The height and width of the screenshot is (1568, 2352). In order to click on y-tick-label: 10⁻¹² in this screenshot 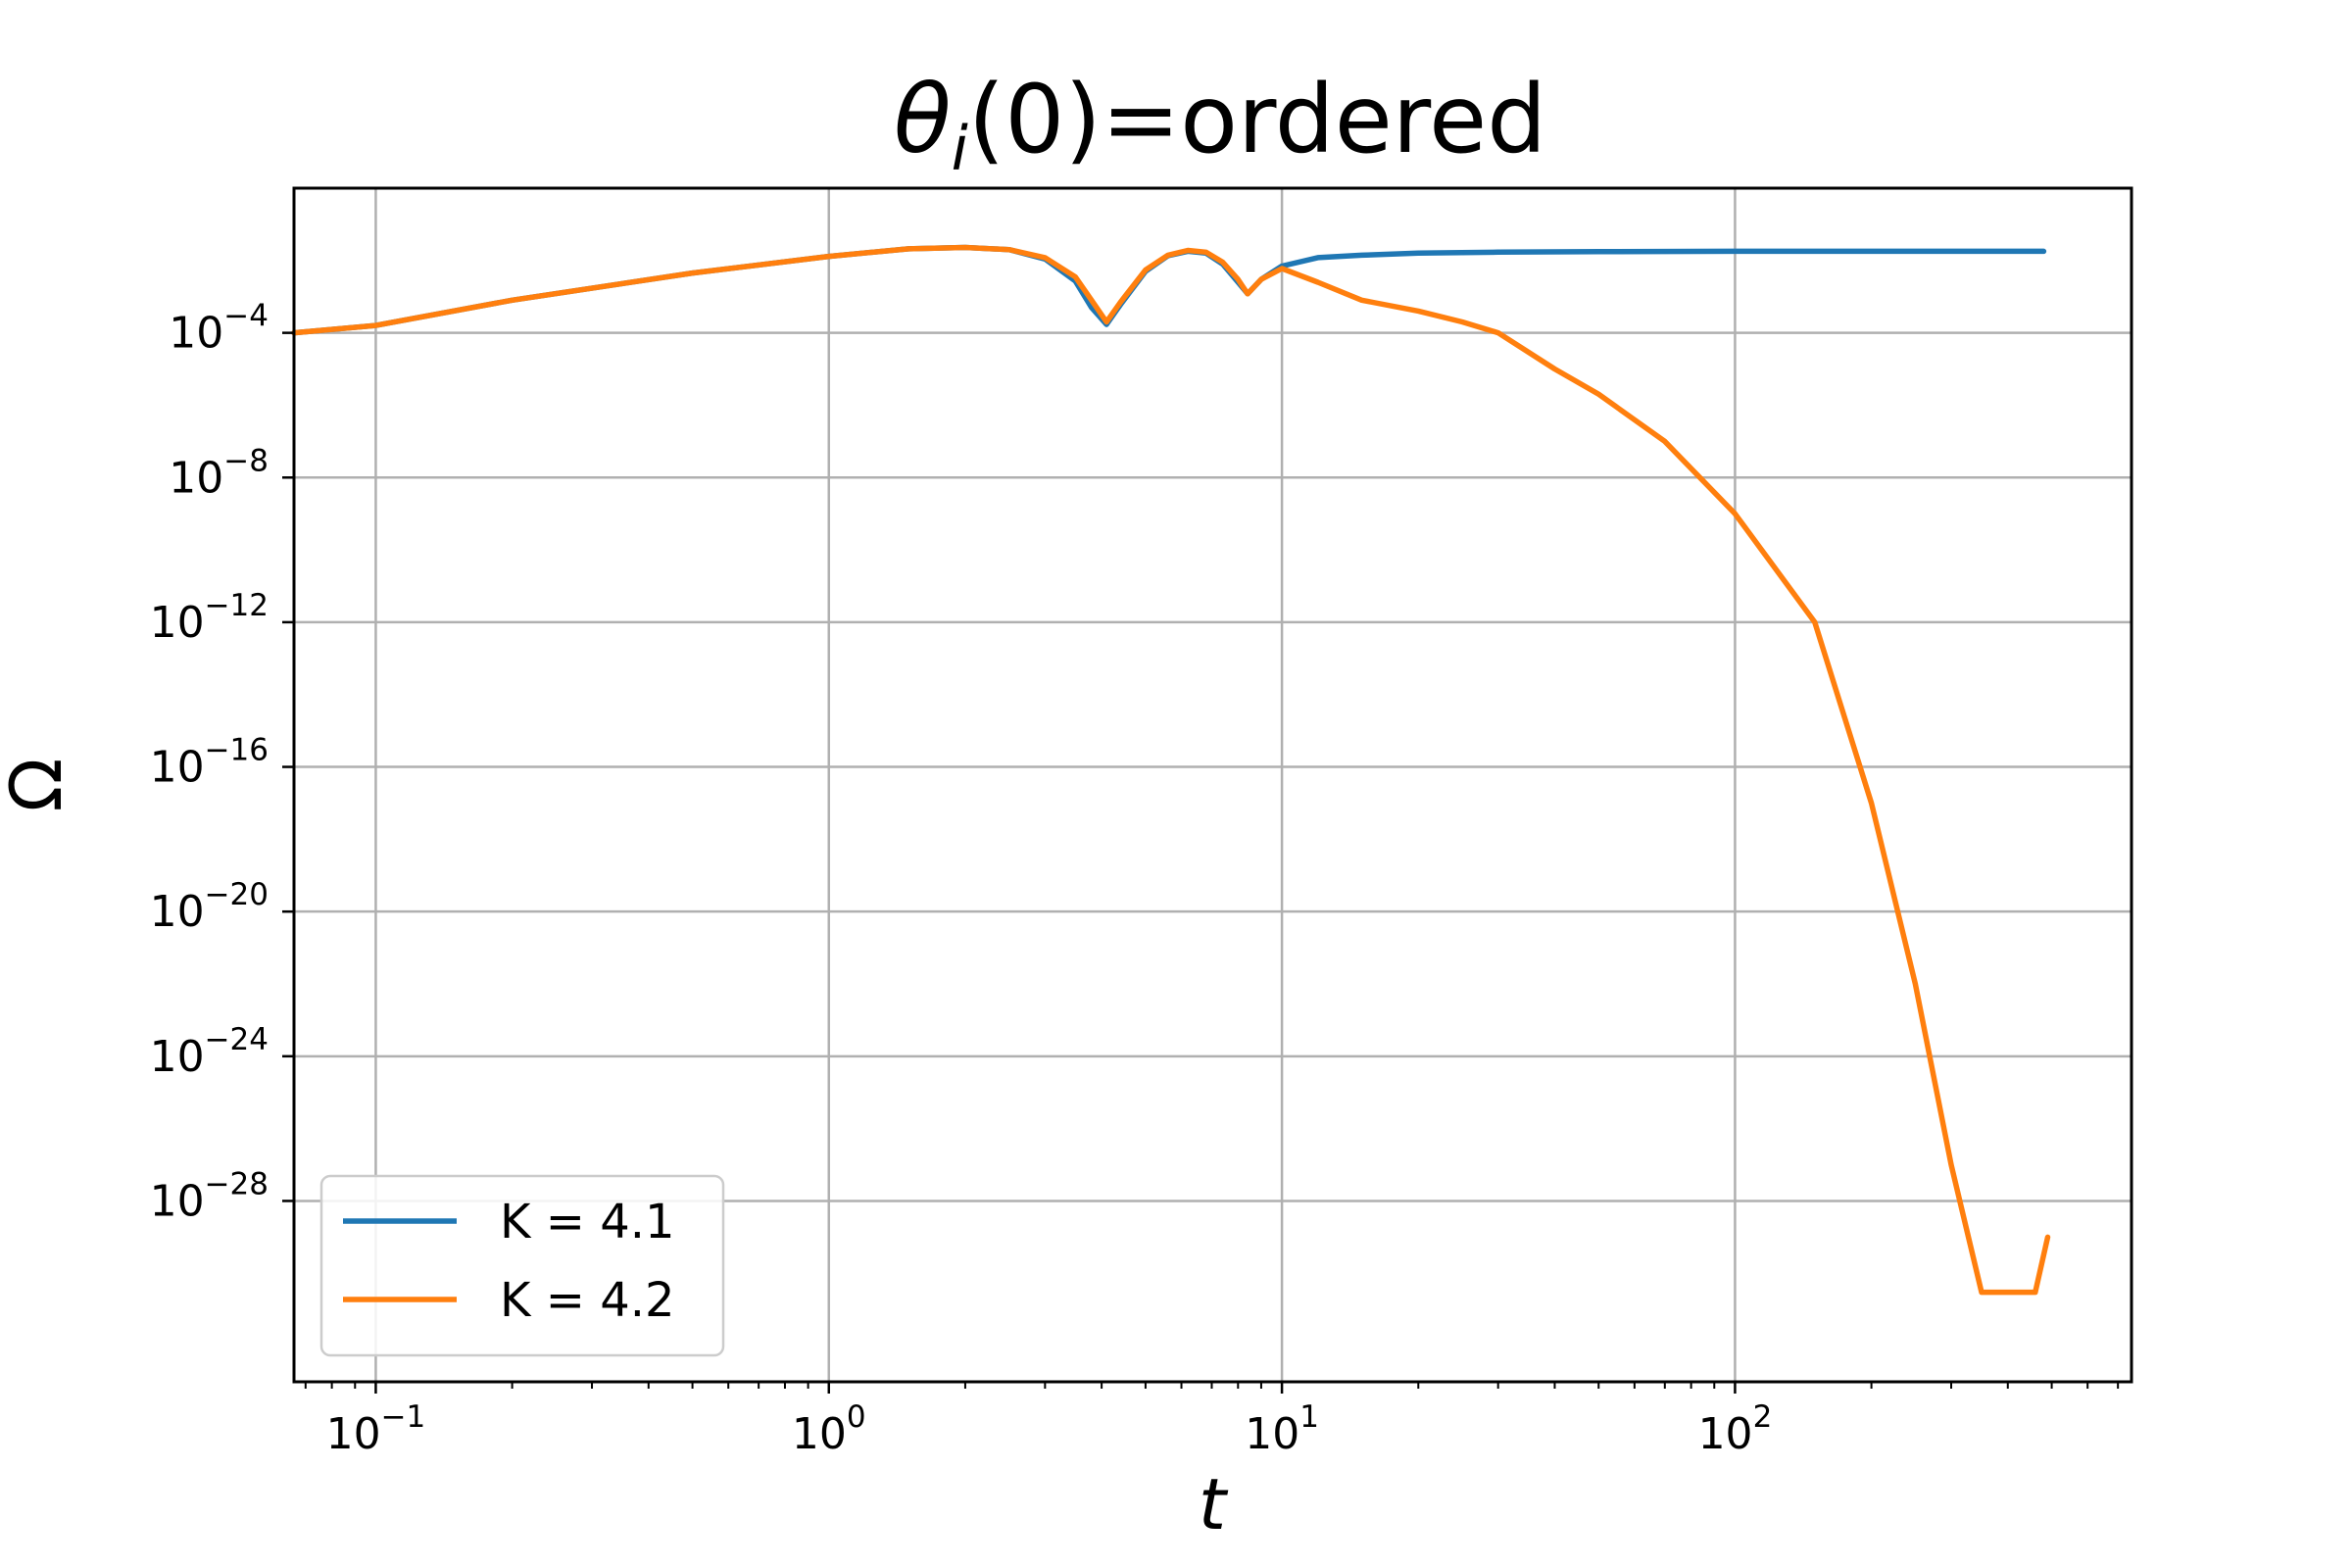, I will do `click(209, 618)`.